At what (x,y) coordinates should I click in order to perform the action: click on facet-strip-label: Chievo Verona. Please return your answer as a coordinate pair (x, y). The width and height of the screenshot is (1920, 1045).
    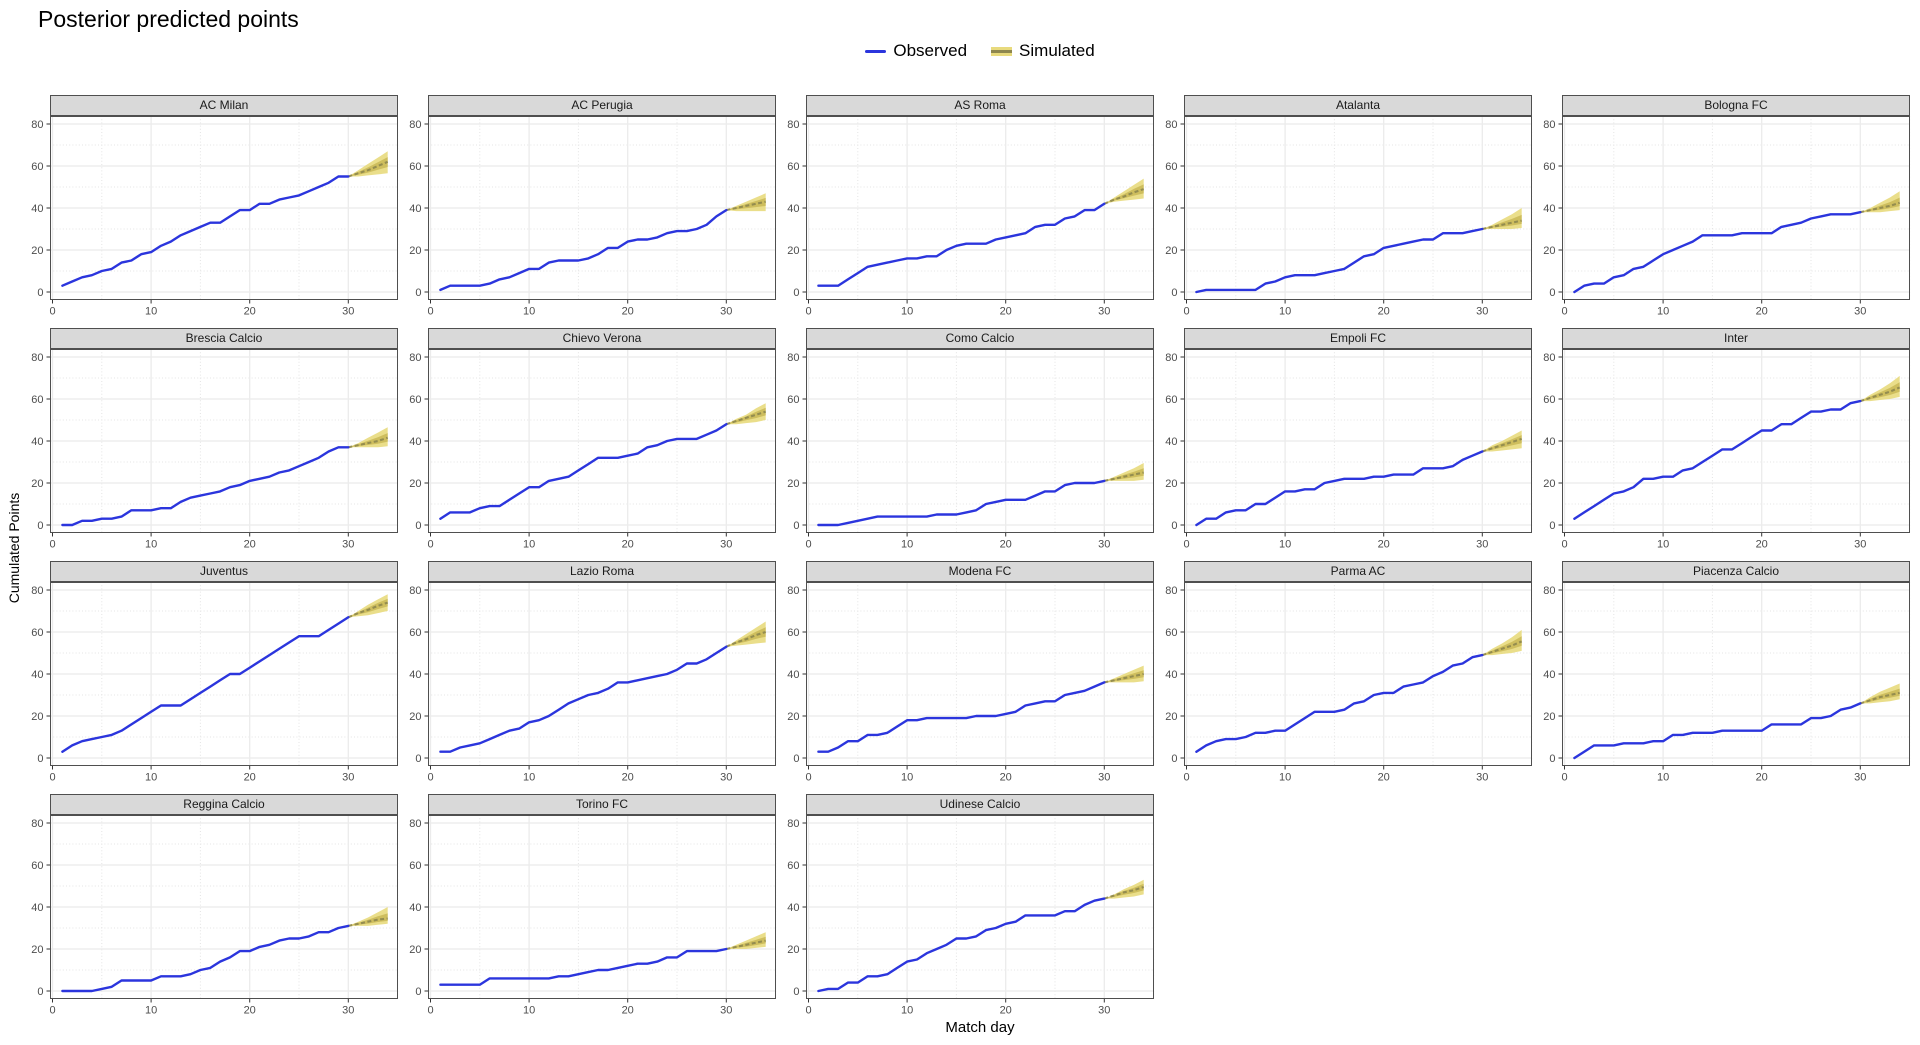
    Looking at the image, I should click on (602, 338).